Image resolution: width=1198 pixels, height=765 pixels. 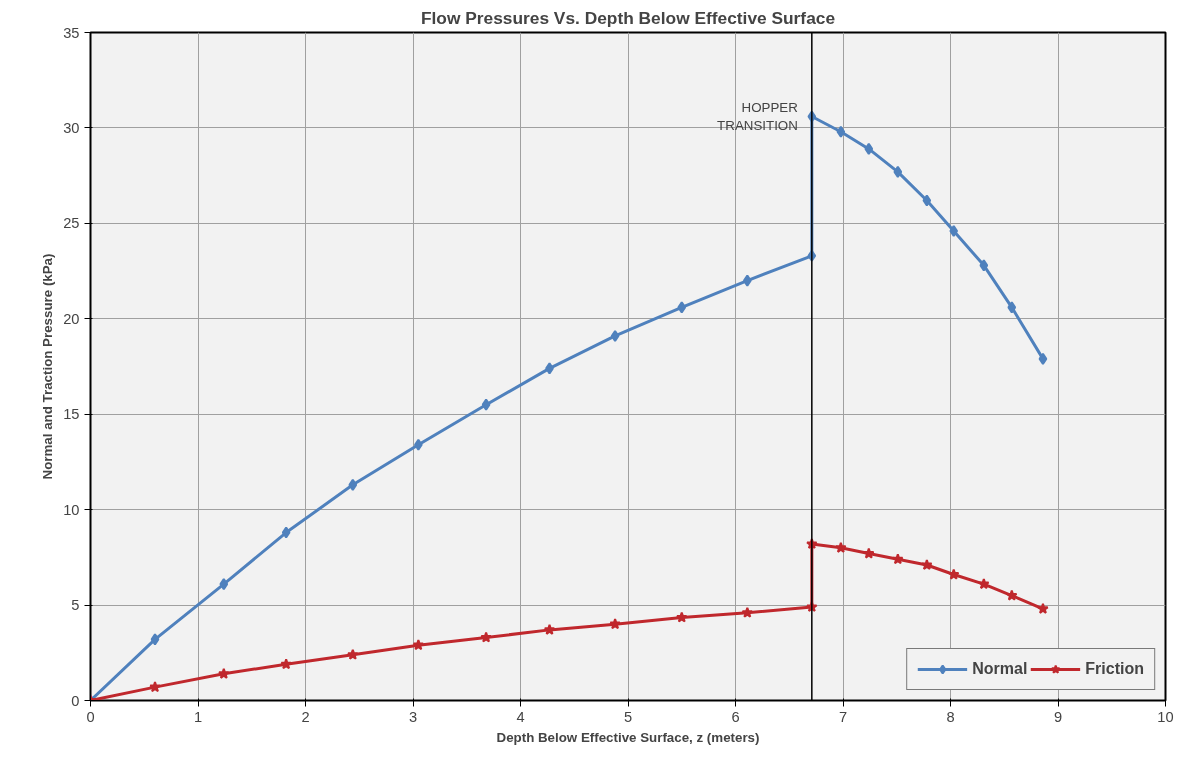 I want to click on x-tick-label: 6, so click(x=735, y=716).